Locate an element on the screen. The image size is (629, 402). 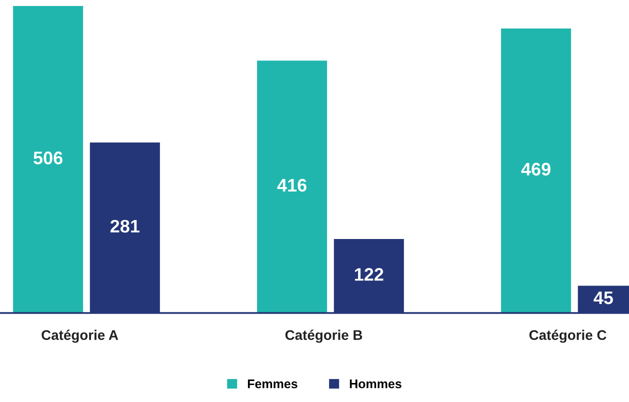
data-label: 122 is located at coordinates (369, 274).